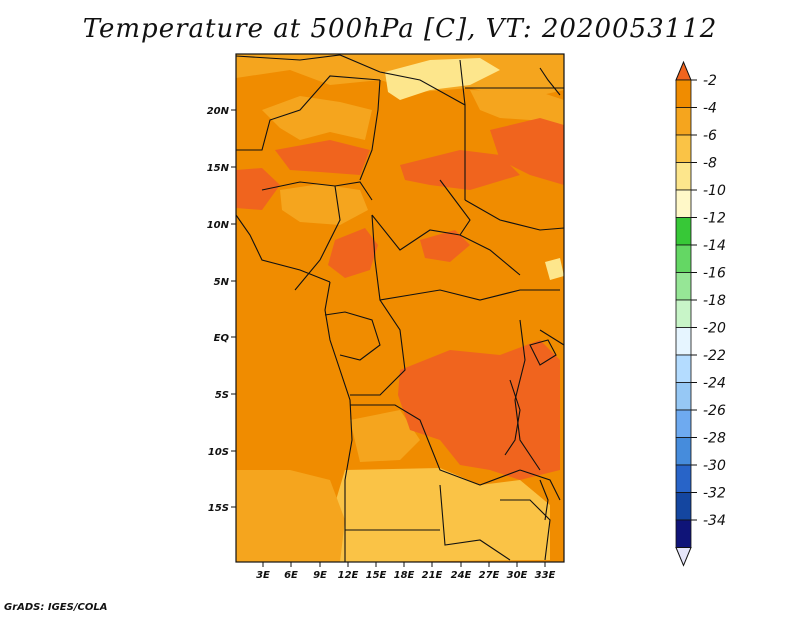 This screenshot has width=800, height=618. What do you see at coordinates (353, 253) in the screenshot?
I see `warm-region-cameroon` at bounding box center [353, 253].